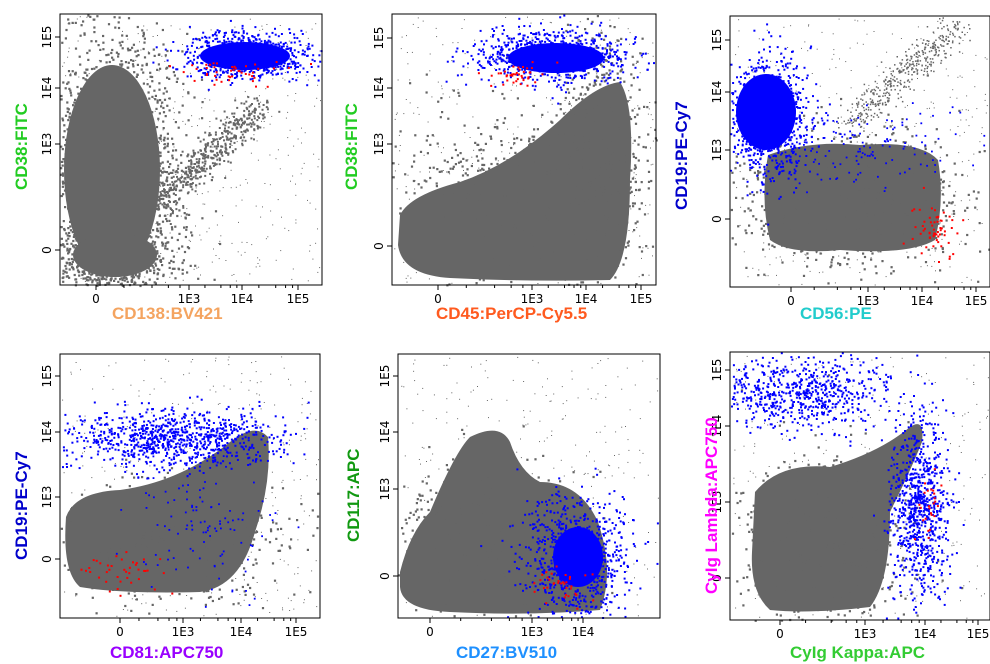  I want to click on plot-area-3: 0 1E3 1E4 1E5 0 1E3 1E4 1E5, so click(850, 161).